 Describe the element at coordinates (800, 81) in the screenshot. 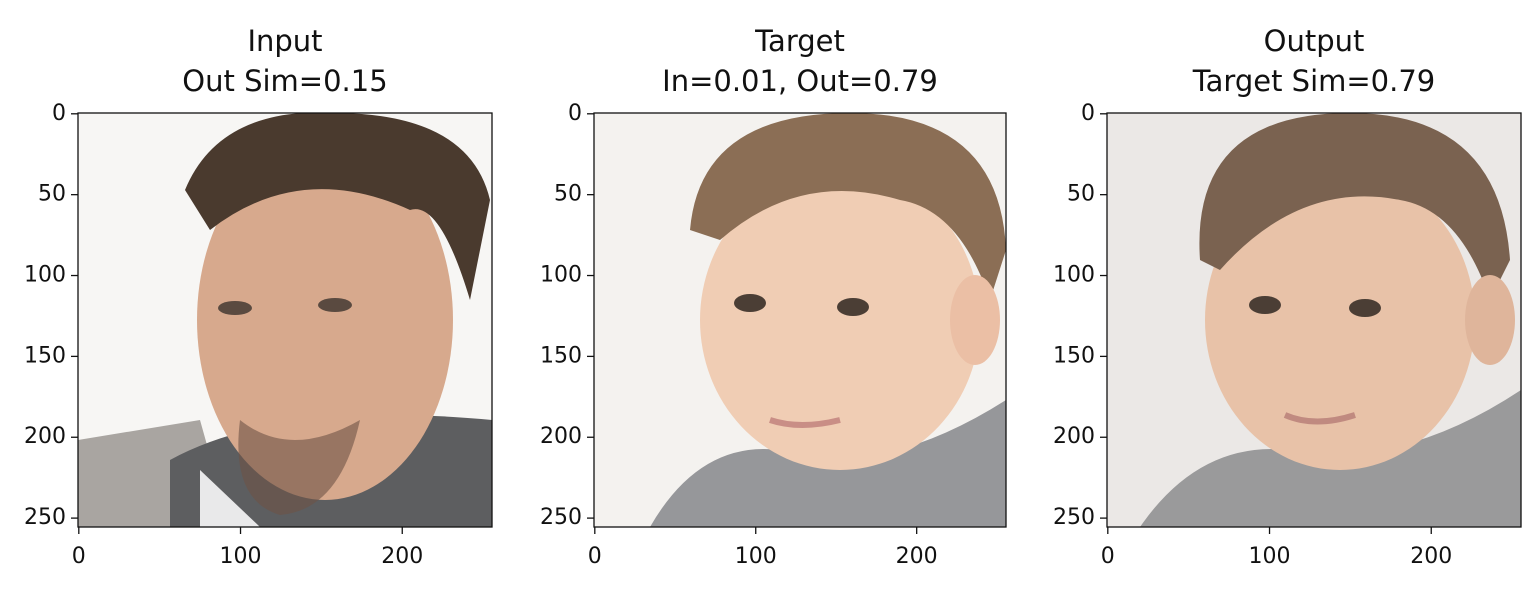

I see `panel-subtitle: In=0.01, Out=0.79` at that location.